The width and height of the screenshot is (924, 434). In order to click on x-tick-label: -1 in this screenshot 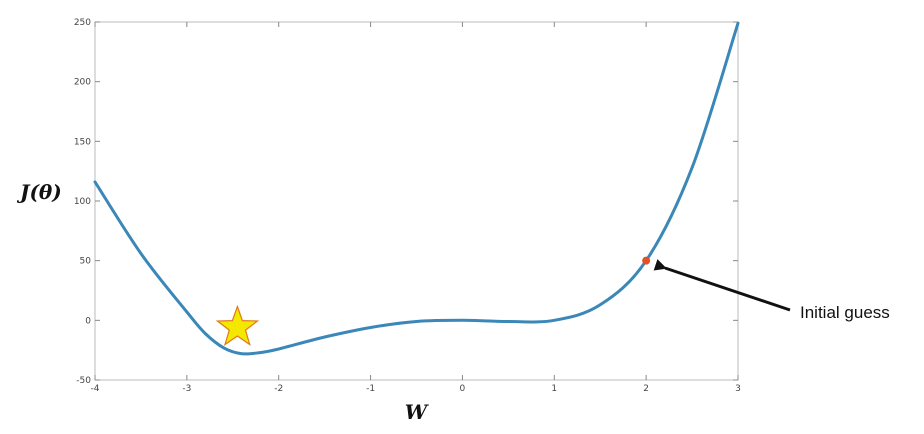, I will do `click(370, 389)`.